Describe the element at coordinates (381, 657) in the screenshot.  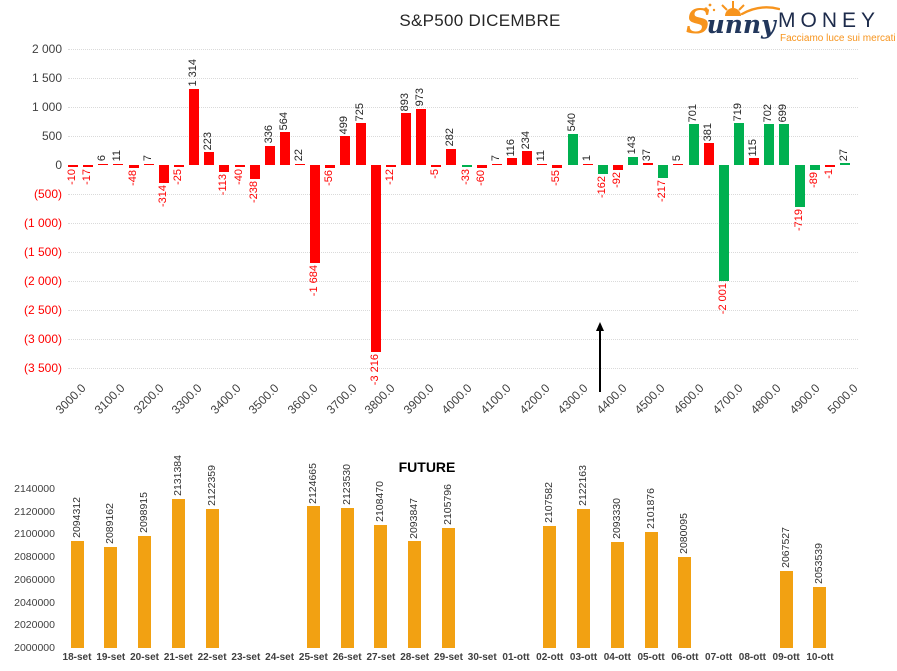
I see `future-x-axis-tick-label: 27-set` at that location.